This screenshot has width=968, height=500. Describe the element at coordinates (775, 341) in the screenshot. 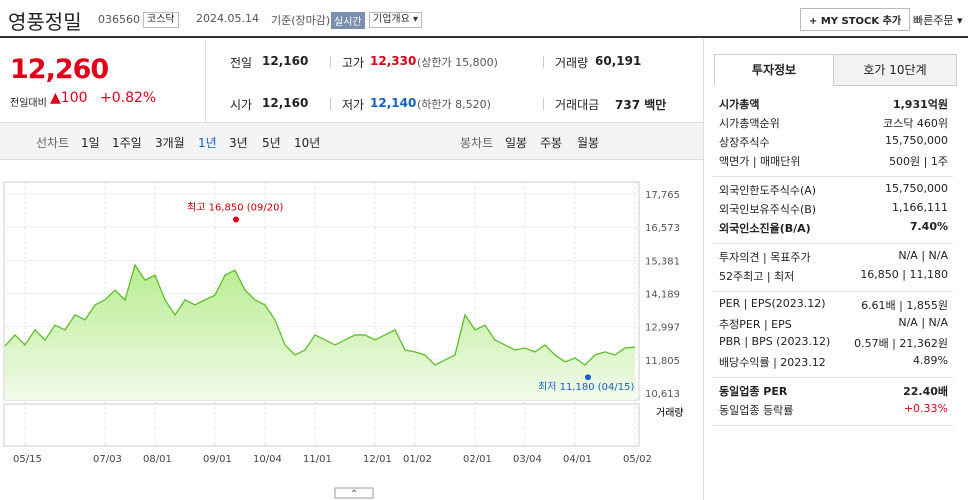

I see `info-label: PBR | BPS (2023.12)` at that location.